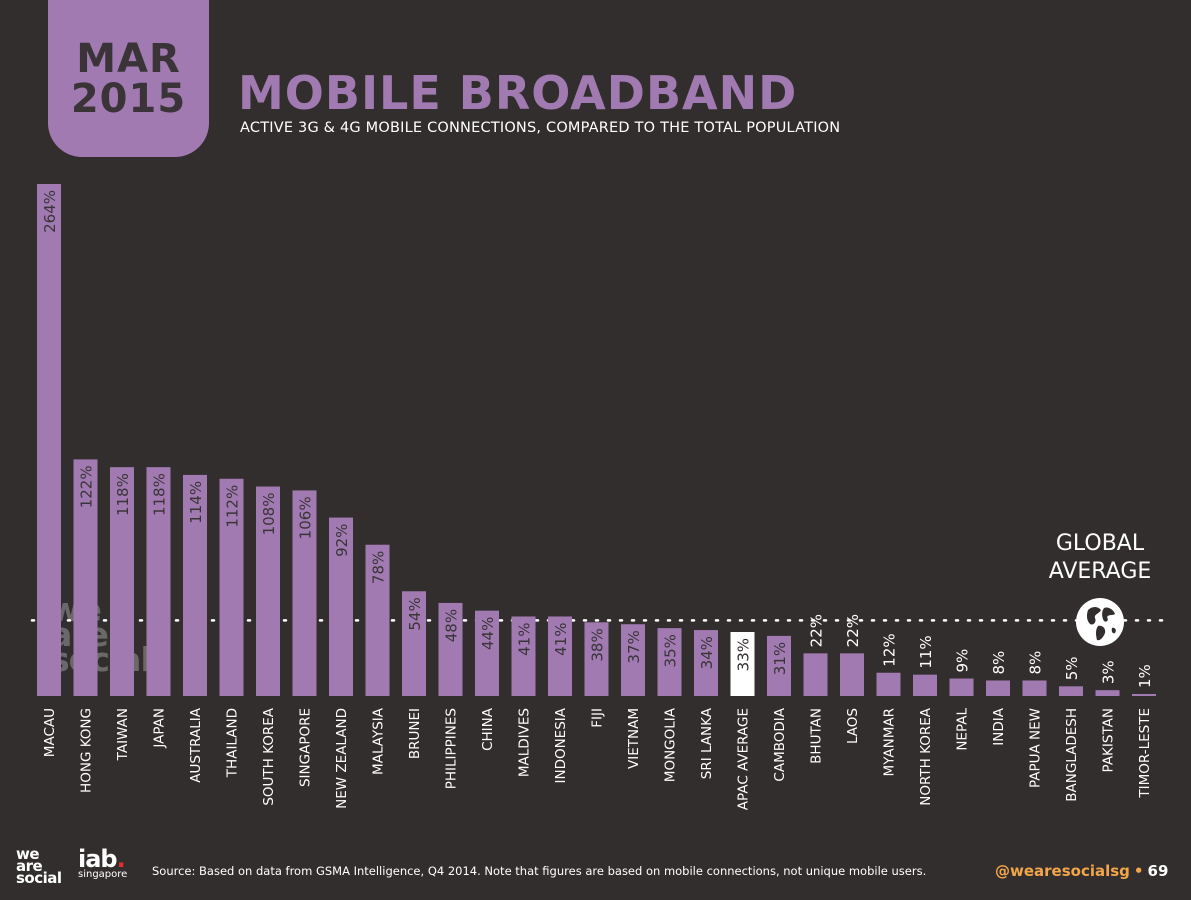 The image size is (1191, 900). I want to click on category-label: VIETNAM, so click(634, 738).